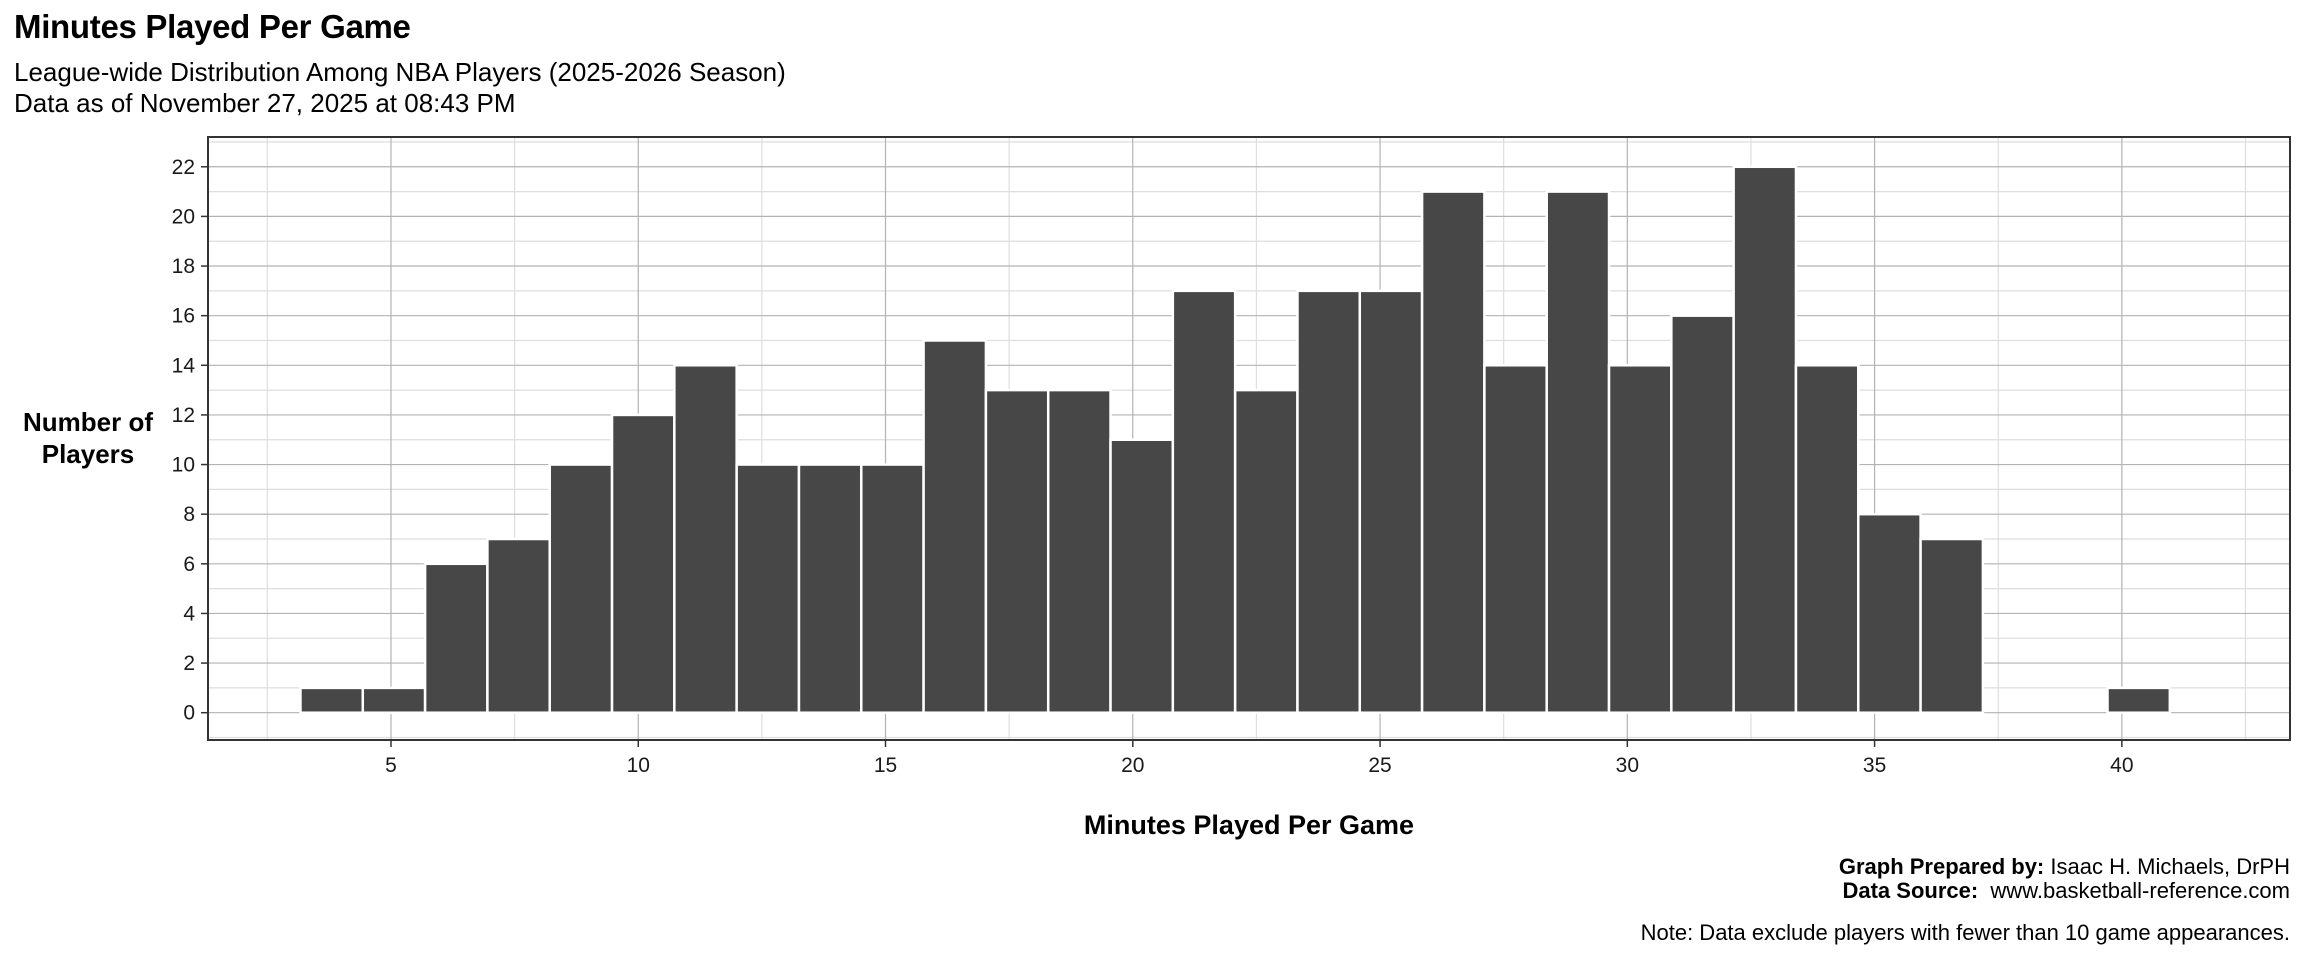 This screenshot has width=2304, height=960. I want to click on x-axis-ticks: 5 10 15 20 25 30 35 40, so click(1259, 758).